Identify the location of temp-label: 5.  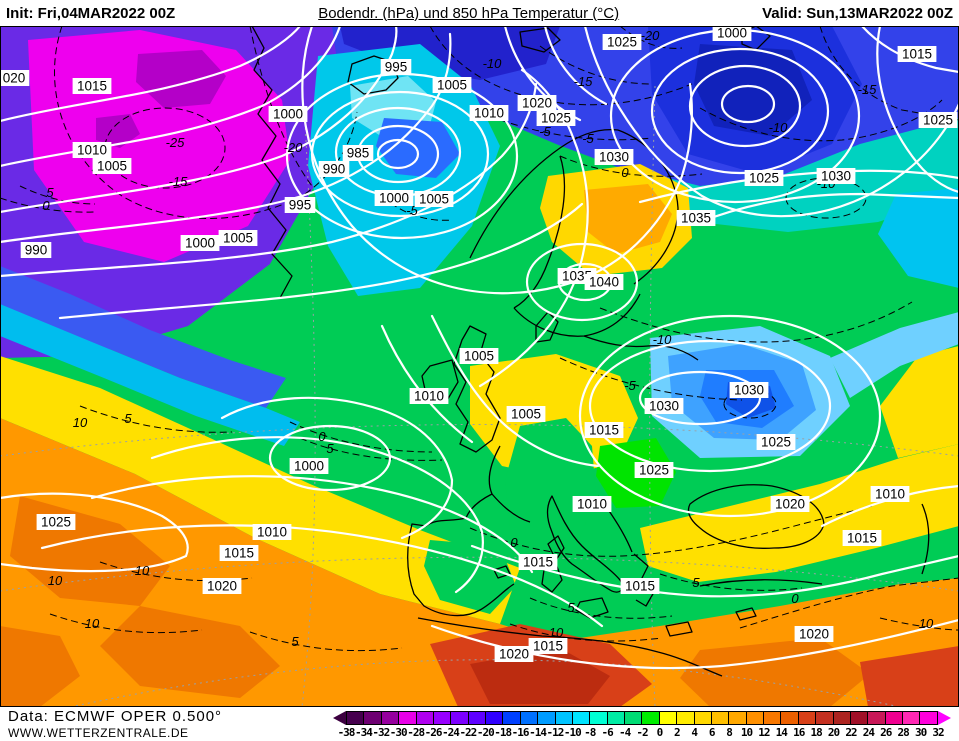
(330, 448).